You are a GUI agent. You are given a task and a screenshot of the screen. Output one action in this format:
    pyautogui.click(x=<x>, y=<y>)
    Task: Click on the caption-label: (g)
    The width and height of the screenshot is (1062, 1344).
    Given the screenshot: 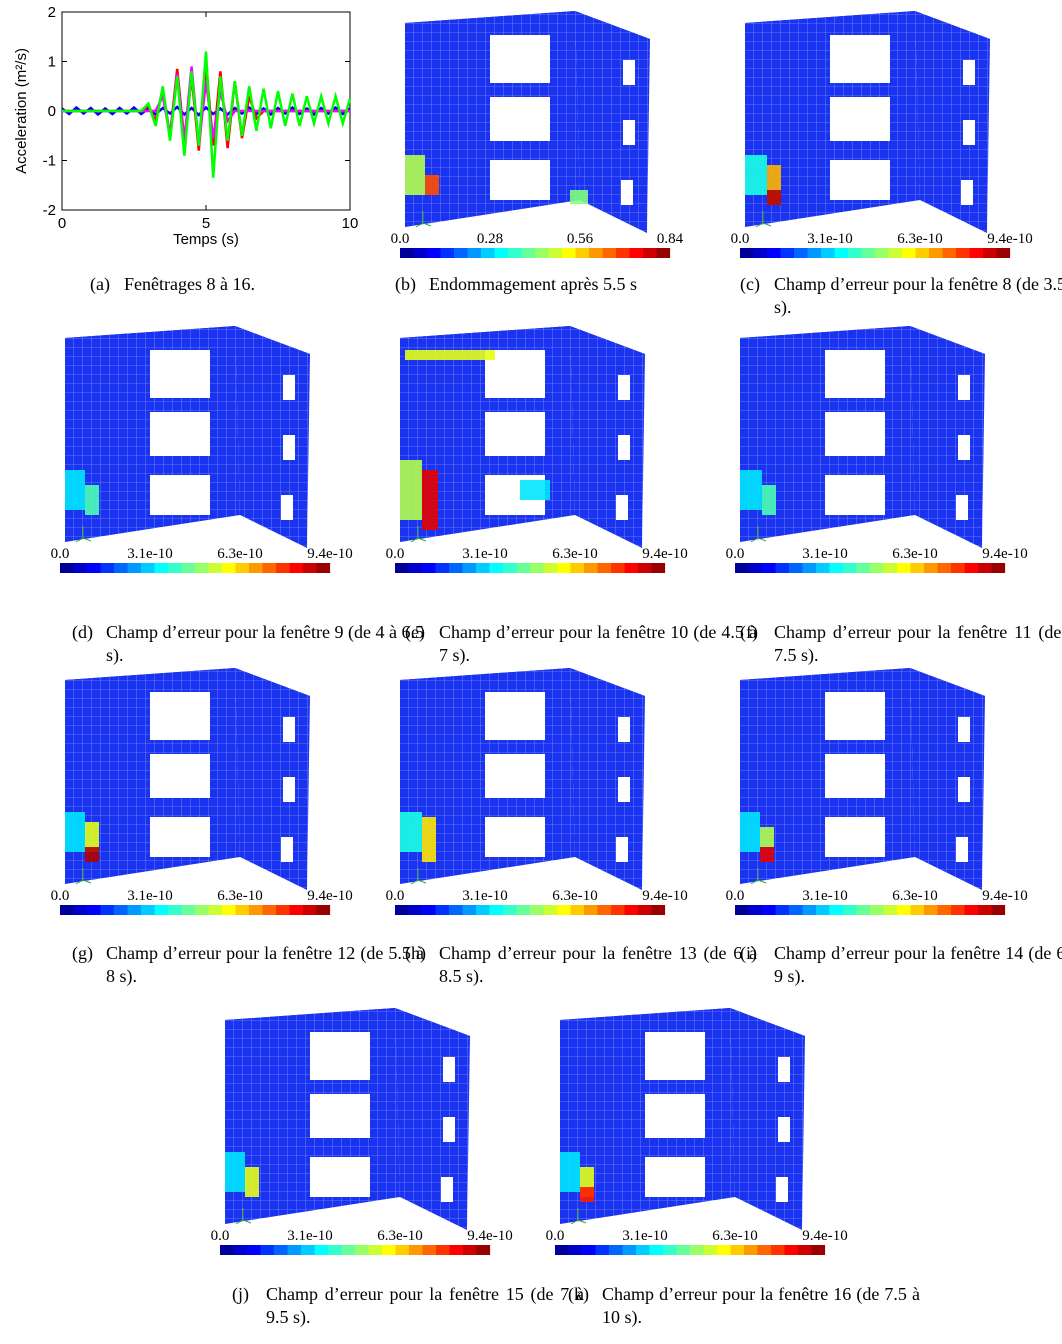 What is the action you would take?
    pyautogui.click(x=82, y=953)
    